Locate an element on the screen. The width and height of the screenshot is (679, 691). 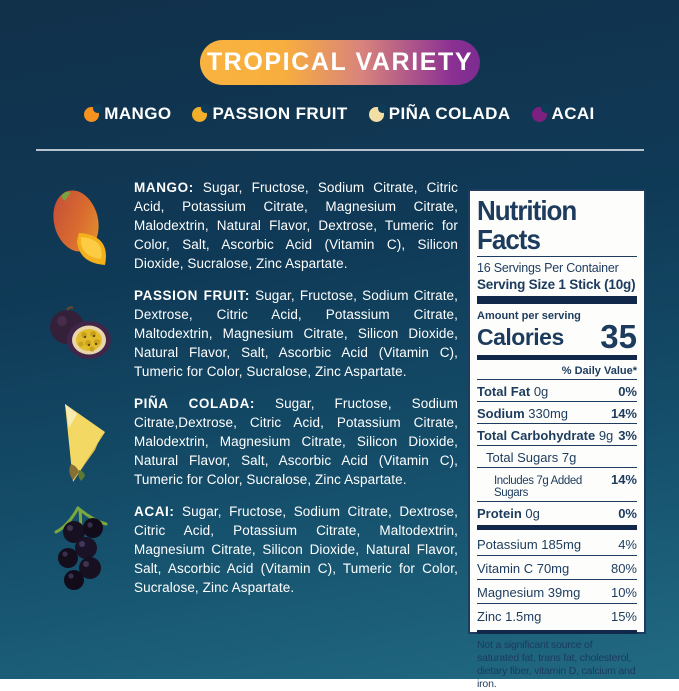
acai-dot-icon is located at coordinates (540, 112).